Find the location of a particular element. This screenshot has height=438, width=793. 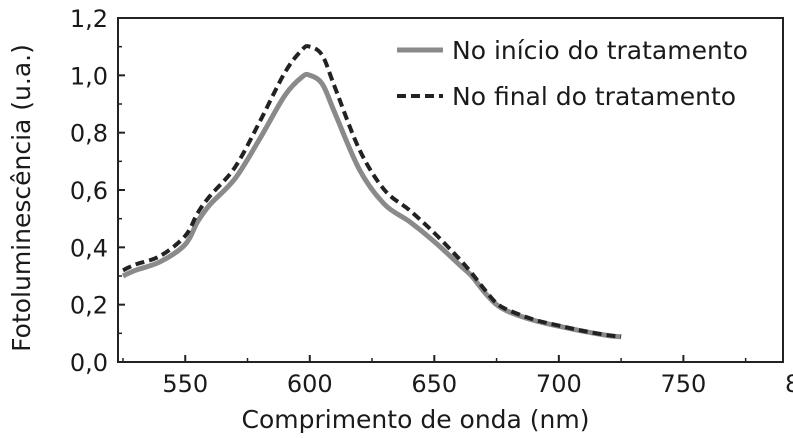

y-tick-label: 0,2 is located at coordinates (89, 306).